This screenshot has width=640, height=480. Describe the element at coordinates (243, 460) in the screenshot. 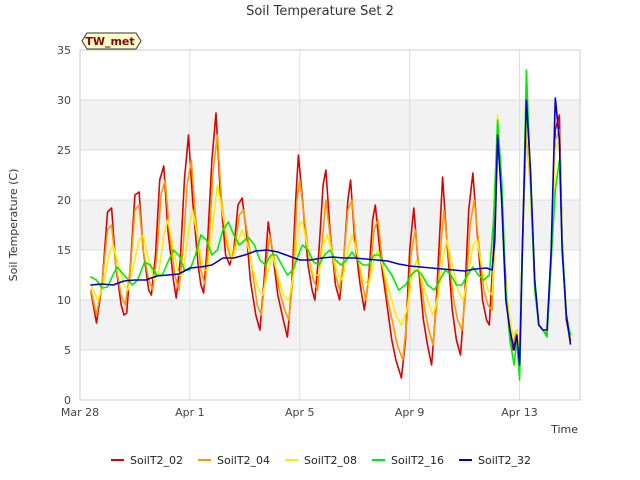

I see `legend-label: SoilT2_04` at that location.